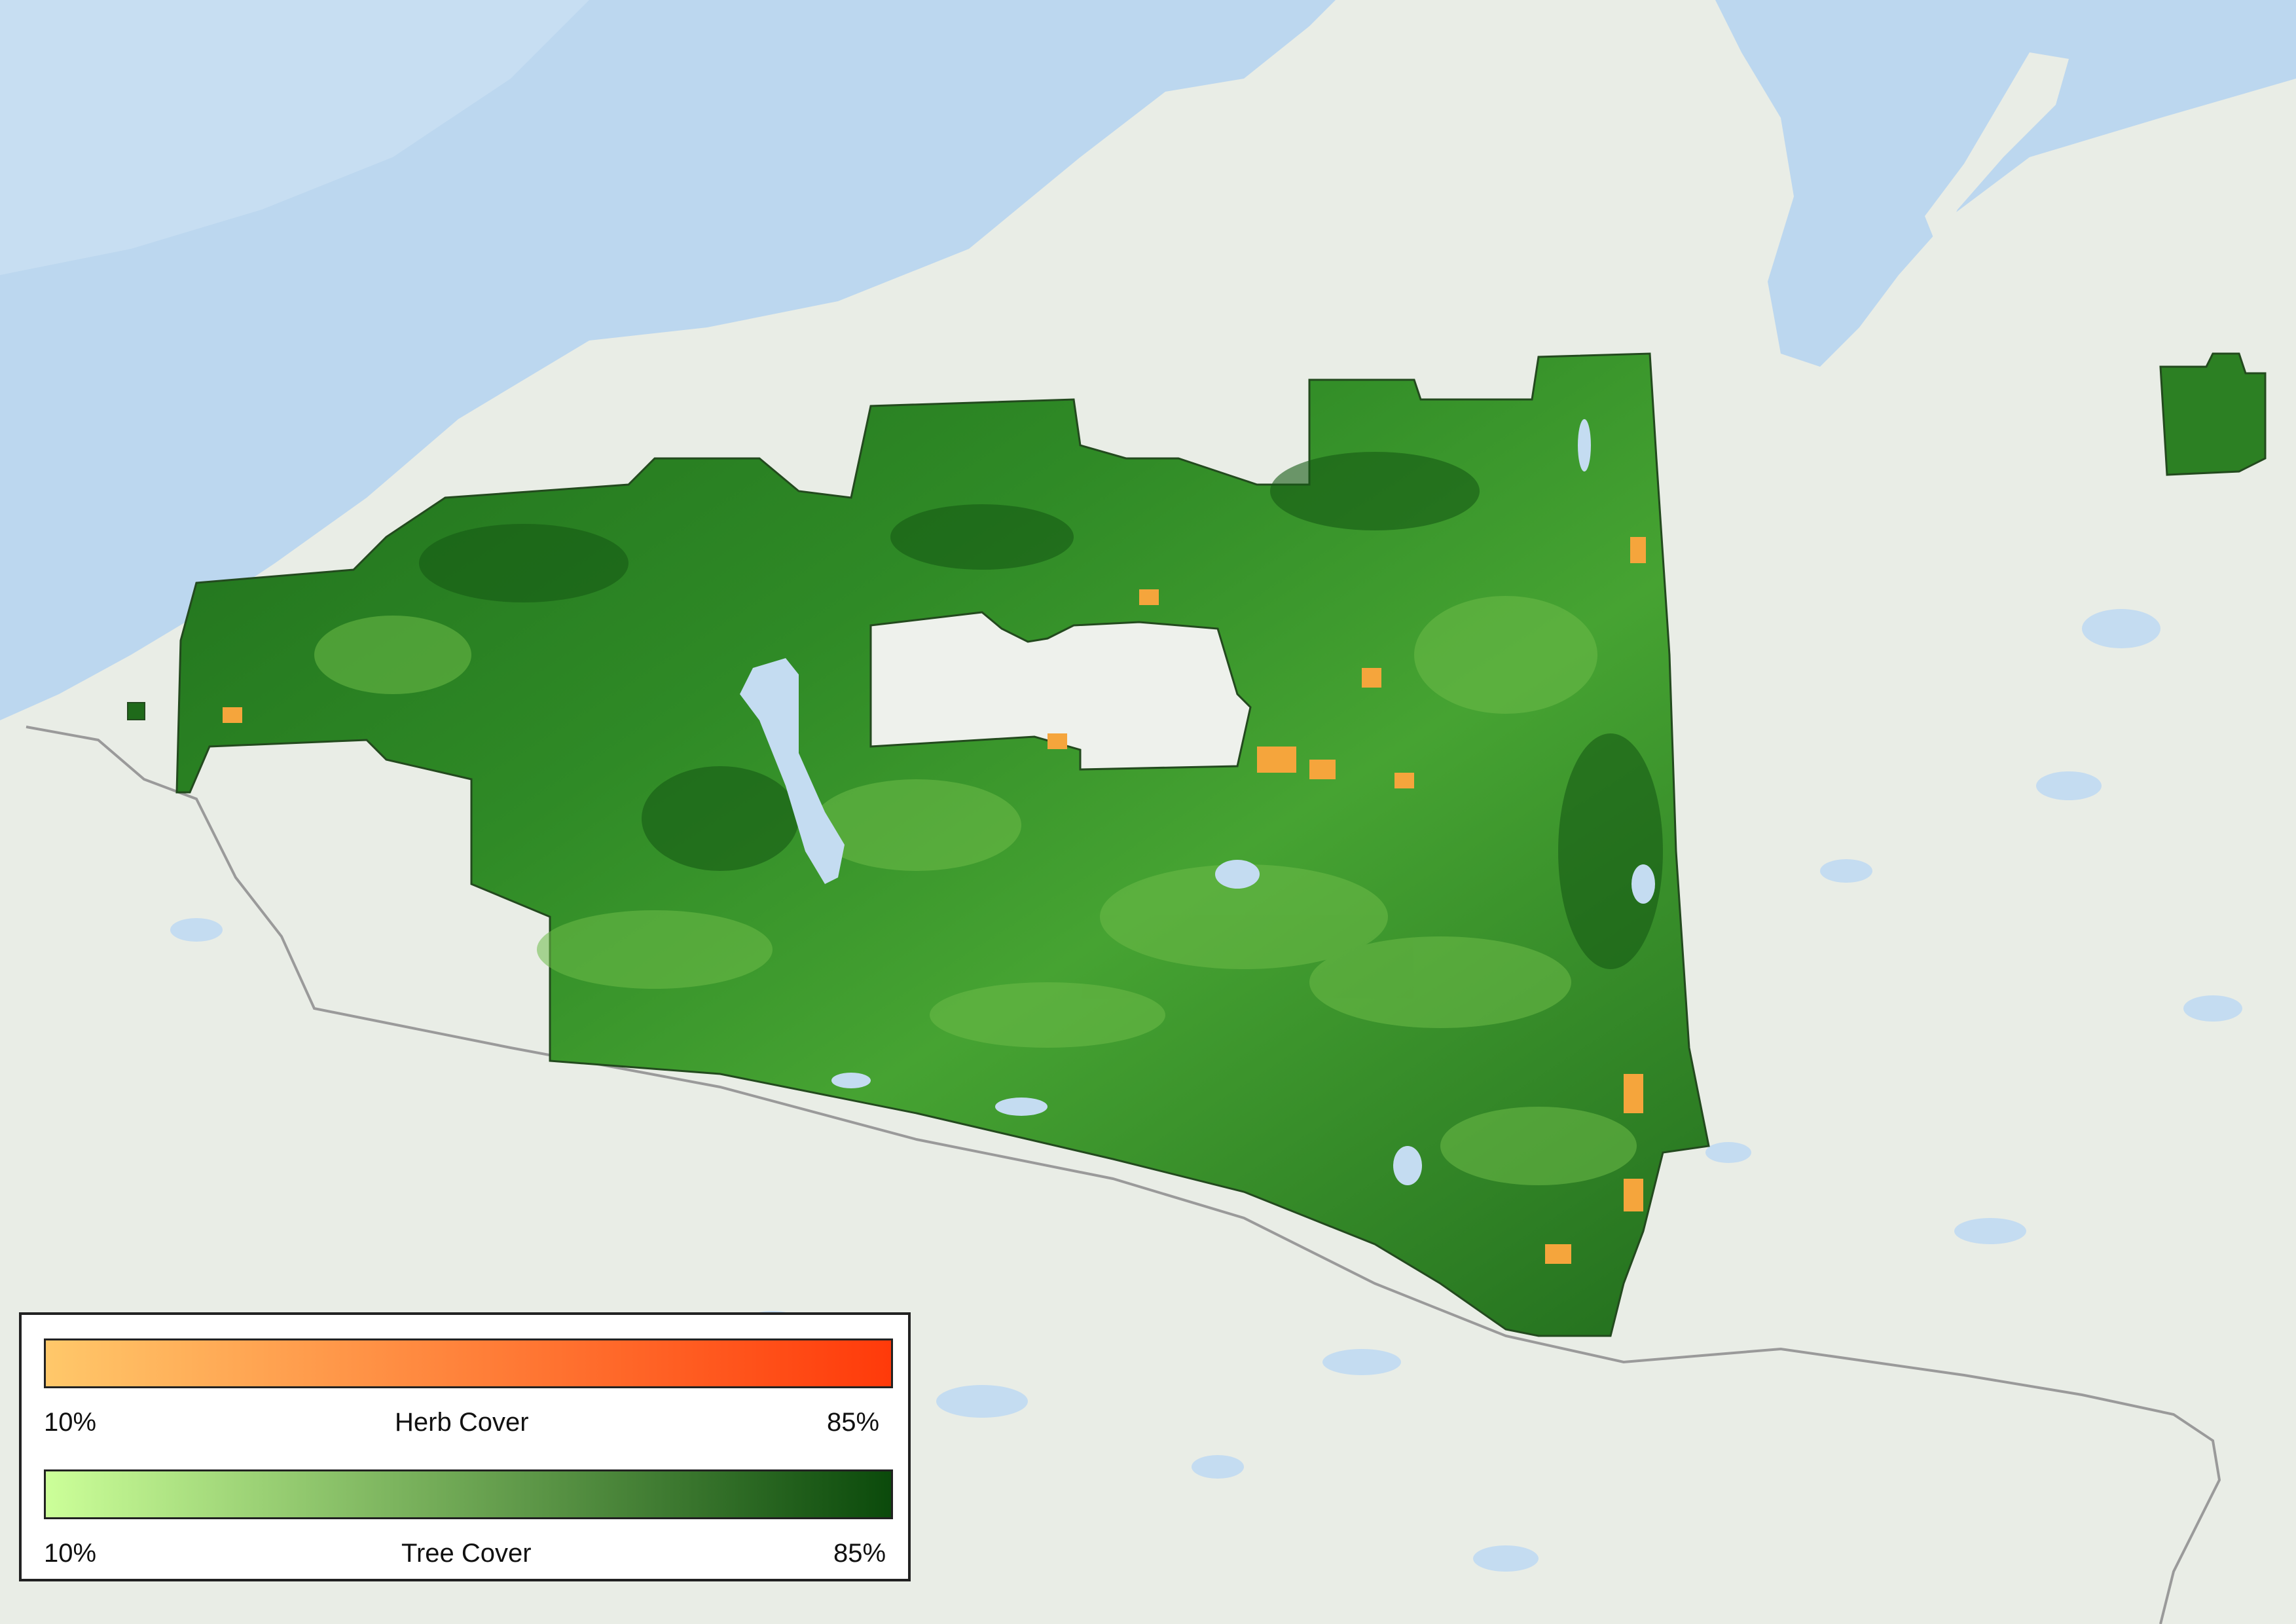 The height and width of the screenshot is (1624, 2296). Describe the element at coordinates (859, 1553) in the screenshot. I see `tree-max-label: 85%` at that location.